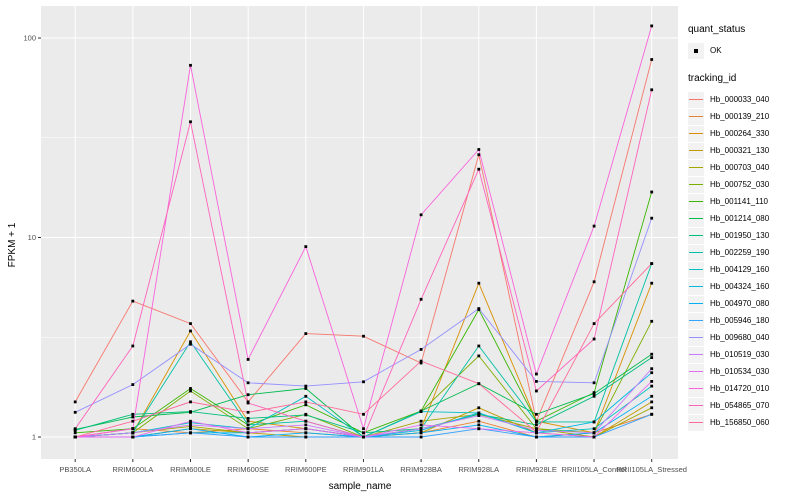 Image resolution: width=800 pixels, height=500 pixels. Describe the element at coordinates (360, 486) in the screenshot. I see `x-axis-title: sample_name` at that location.